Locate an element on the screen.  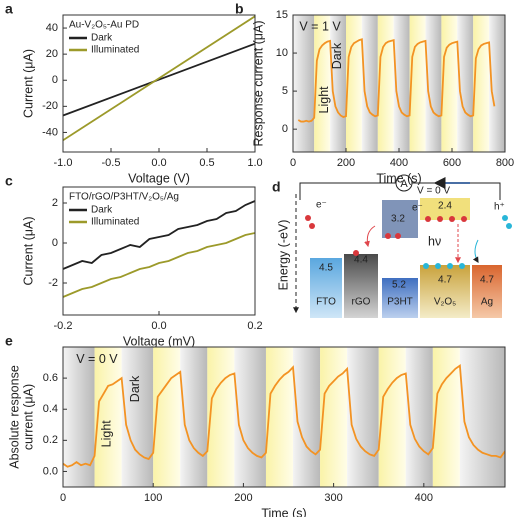
photon-label: hν is located at coordinates (434, 241).